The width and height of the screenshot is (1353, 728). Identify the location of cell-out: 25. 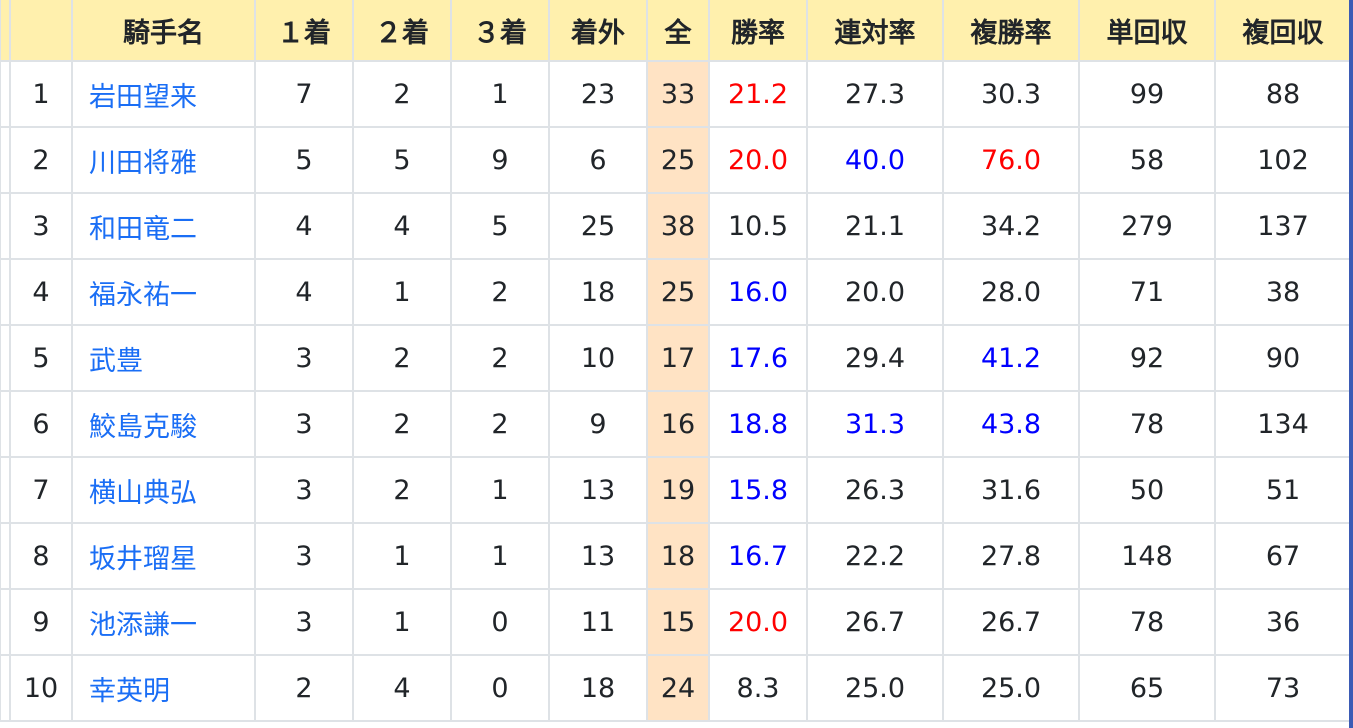
(598, 226).